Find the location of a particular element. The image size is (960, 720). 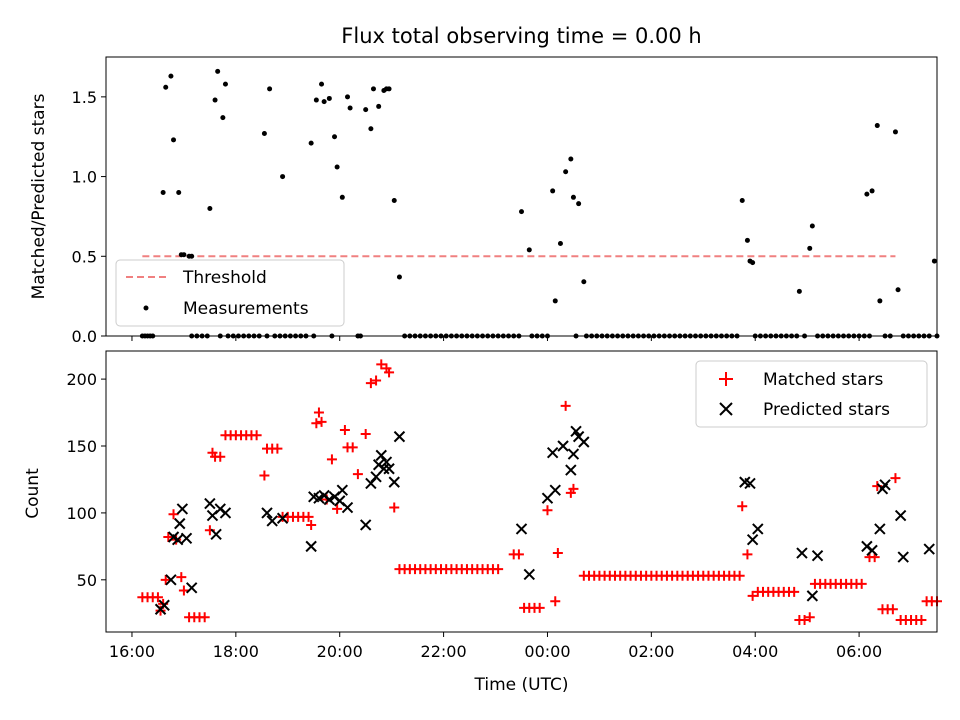

y-tick-label: 150 is located at coordinates (81, 446).